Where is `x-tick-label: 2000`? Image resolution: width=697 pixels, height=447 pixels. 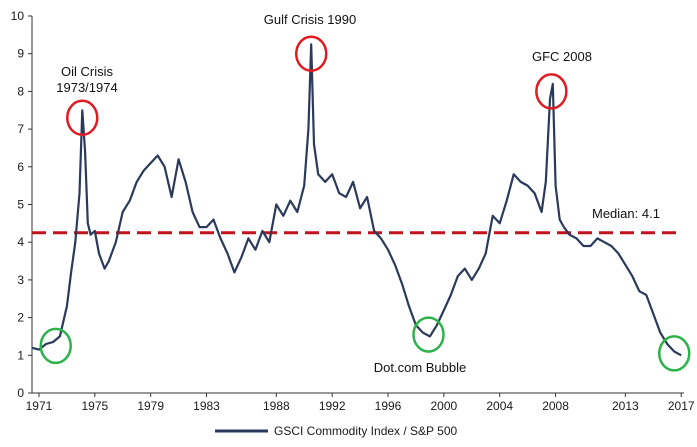
x-tick-label: 2000 is located at coordinates (444, 406).